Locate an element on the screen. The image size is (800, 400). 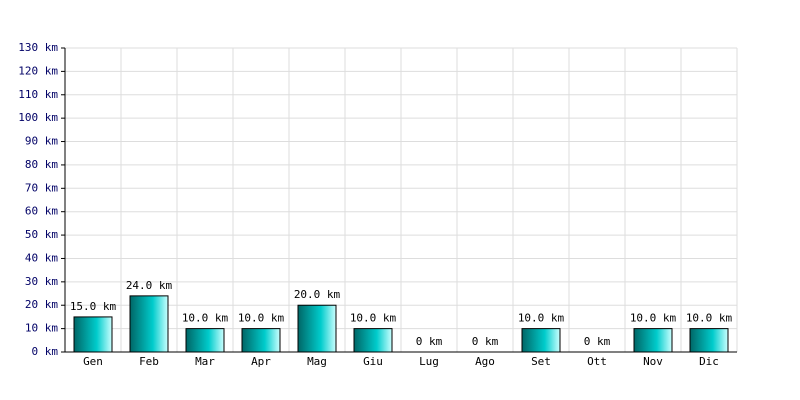
y-tick-label: 0 km is located at coordinates (45, 351).